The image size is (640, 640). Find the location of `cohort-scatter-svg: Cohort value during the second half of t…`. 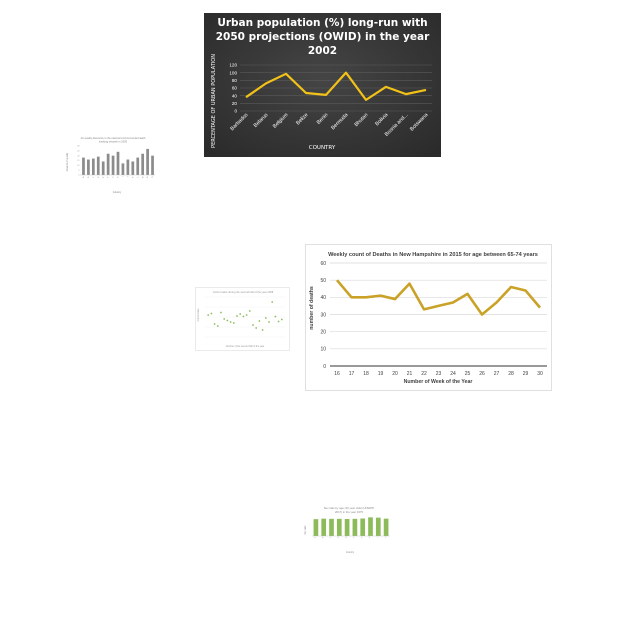

cohort-scatter-svg: Cohort value during the second half of t… is located at coordinates (242, 319).